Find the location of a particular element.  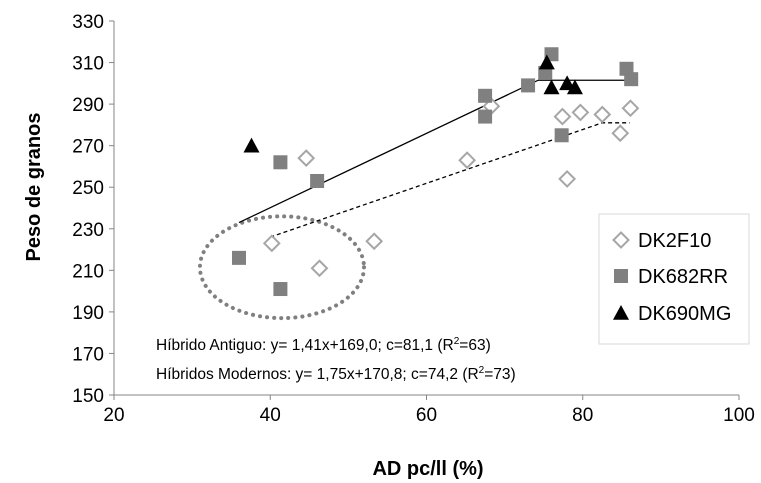

y-tick-label: 170 is located at coordinates (88, 354).